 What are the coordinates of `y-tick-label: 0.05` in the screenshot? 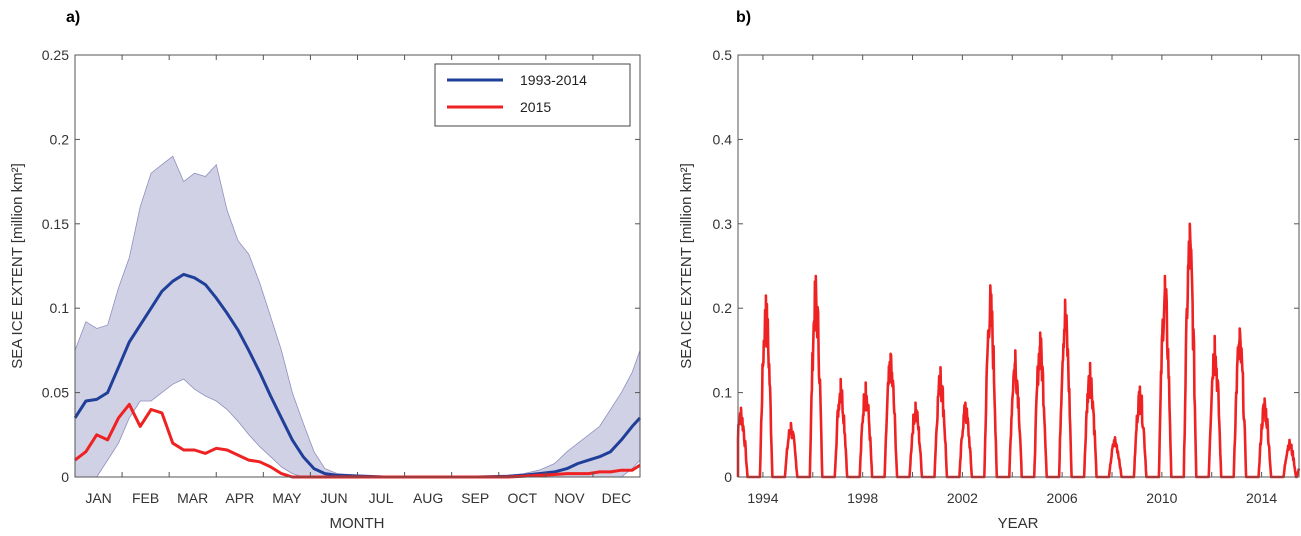 It's located at (55, 393).